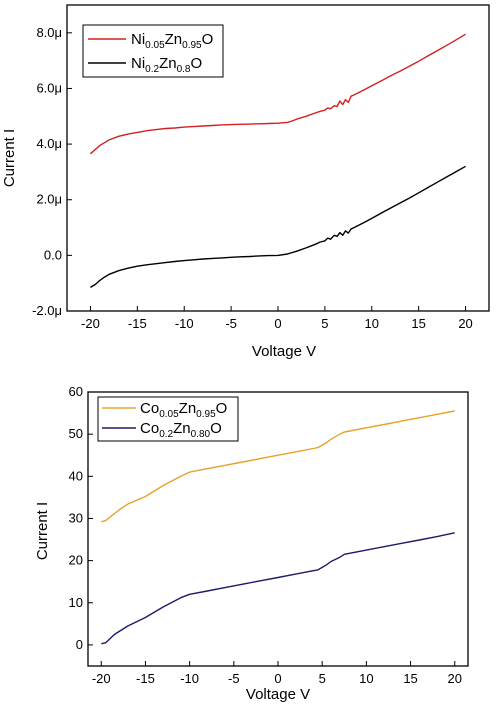 Image resolution: width=496 pixels, height=708 pixels. I want to click on chart-bottom-y-tick-label: 10, so click(76, 602).